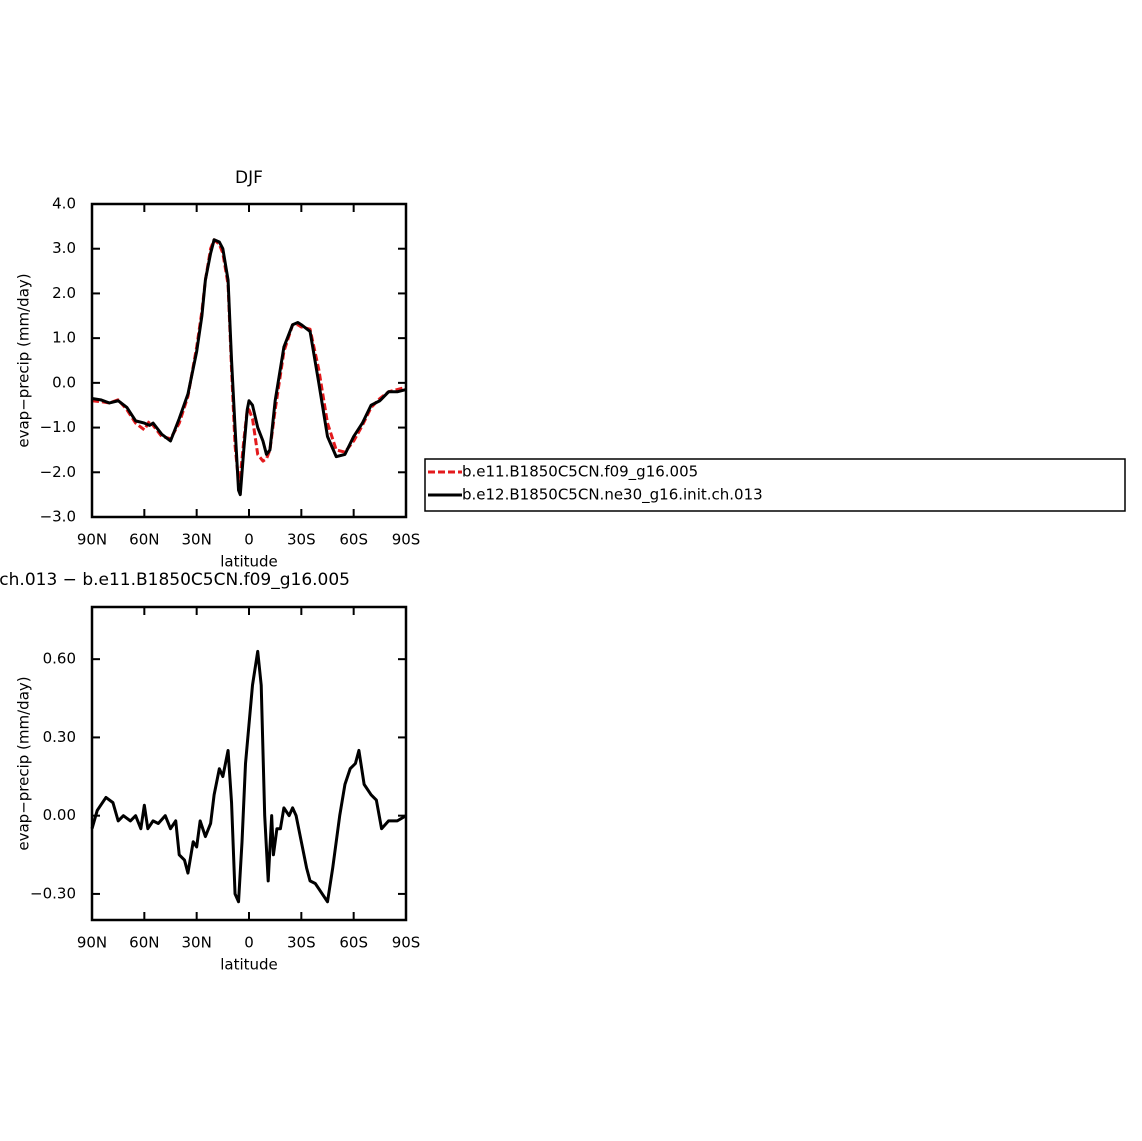  What do you see at coordinates (64, 248) in the screenshot?
I see `y-tick-label: 3.0` at bounding box center [64, 248].